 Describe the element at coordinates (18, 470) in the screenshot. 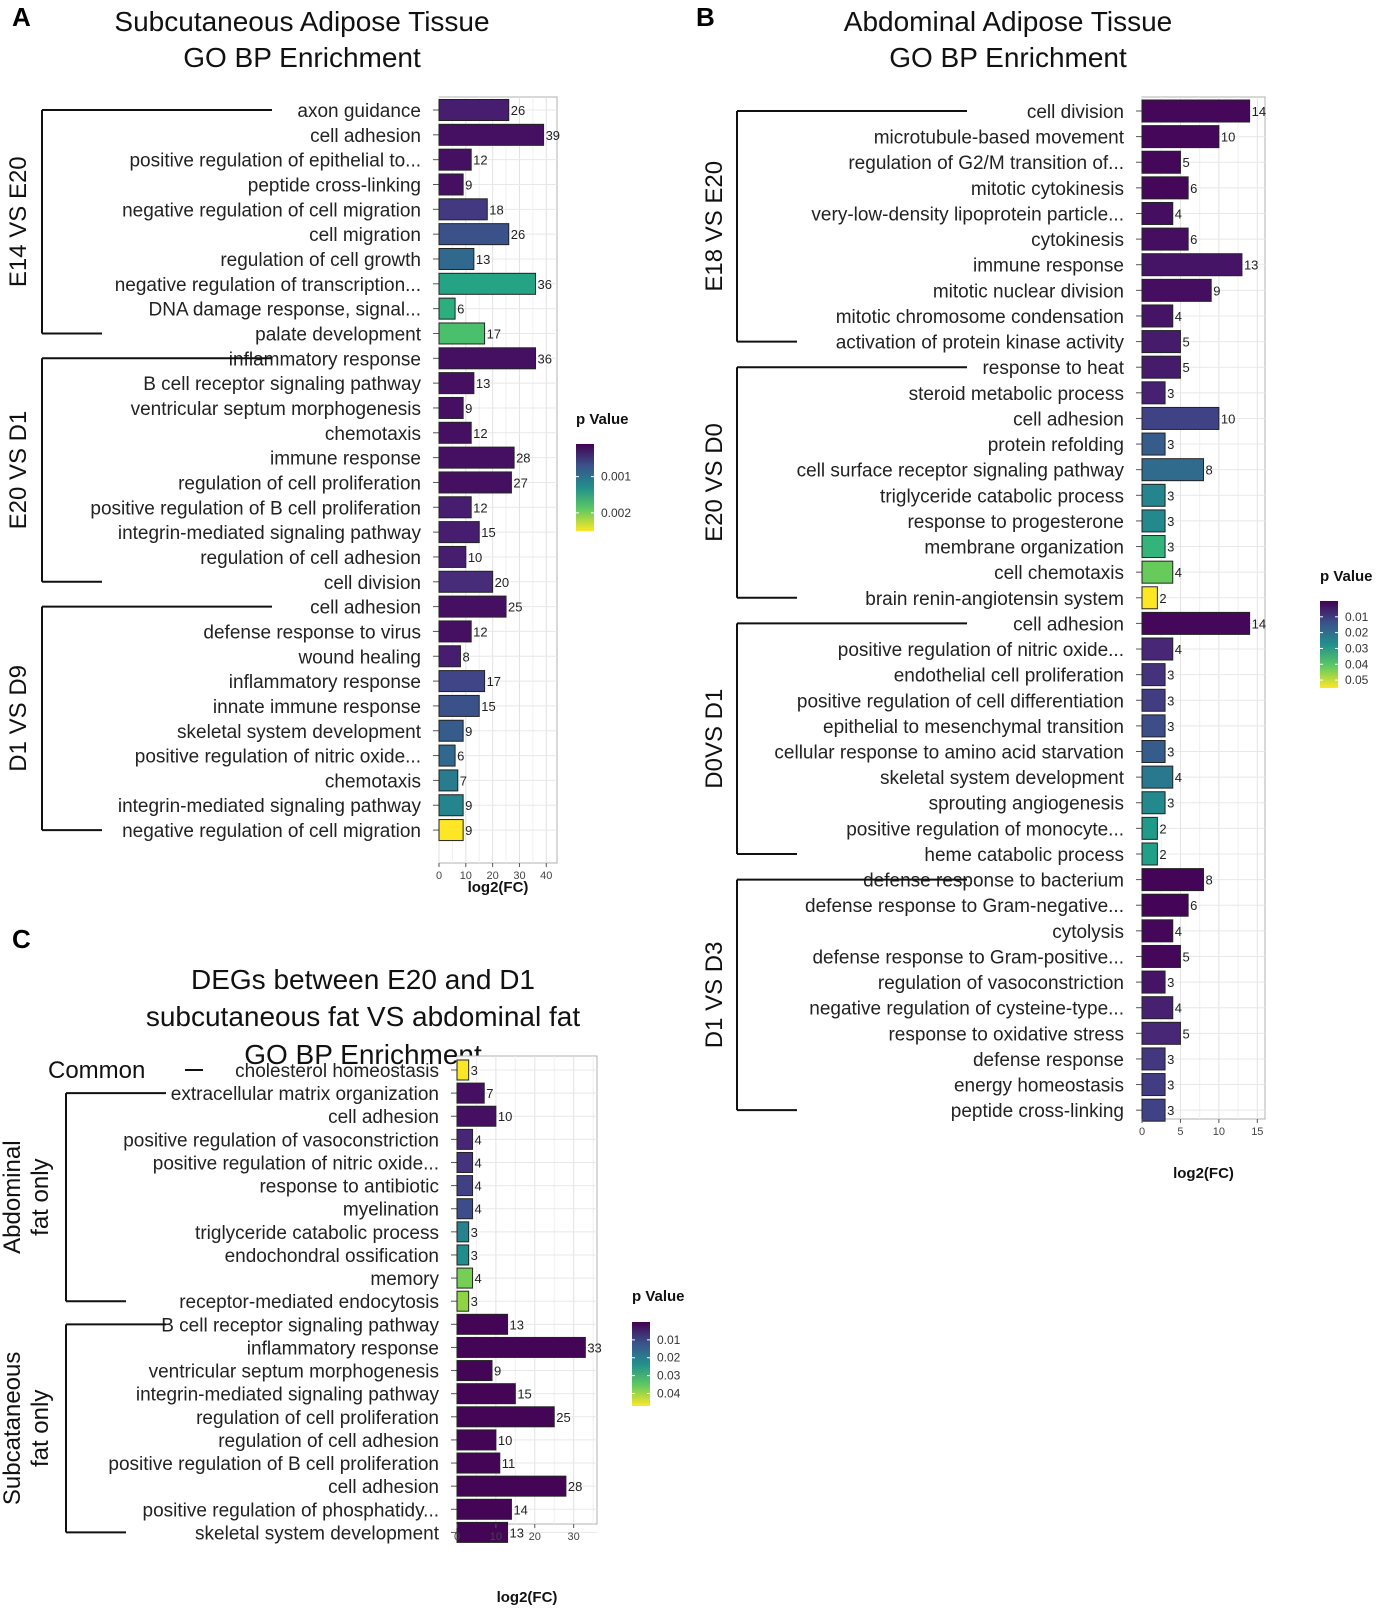

I see `group-label: E20 VS D1` at that location.